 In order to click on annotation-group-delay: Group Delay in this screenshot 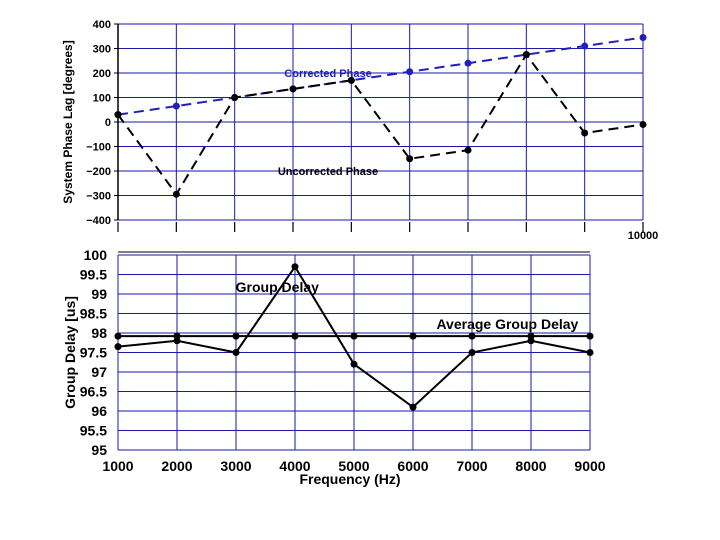, I will do `click(277, 287)`.